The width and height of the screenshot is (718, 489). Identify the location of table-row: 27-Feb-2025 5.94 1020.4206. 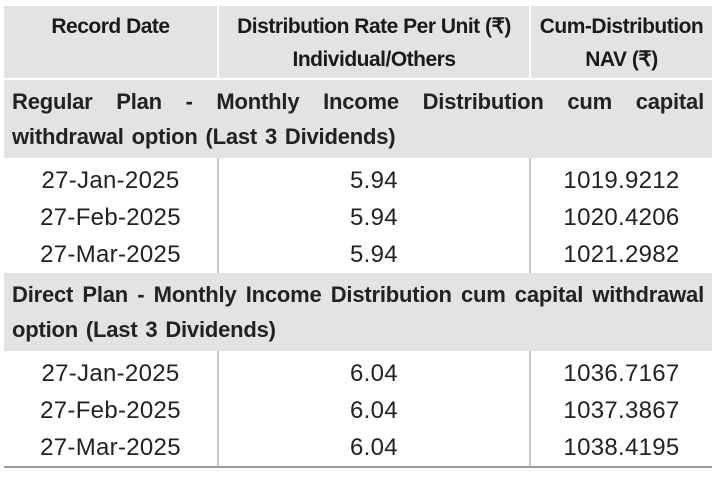
(358, 217).